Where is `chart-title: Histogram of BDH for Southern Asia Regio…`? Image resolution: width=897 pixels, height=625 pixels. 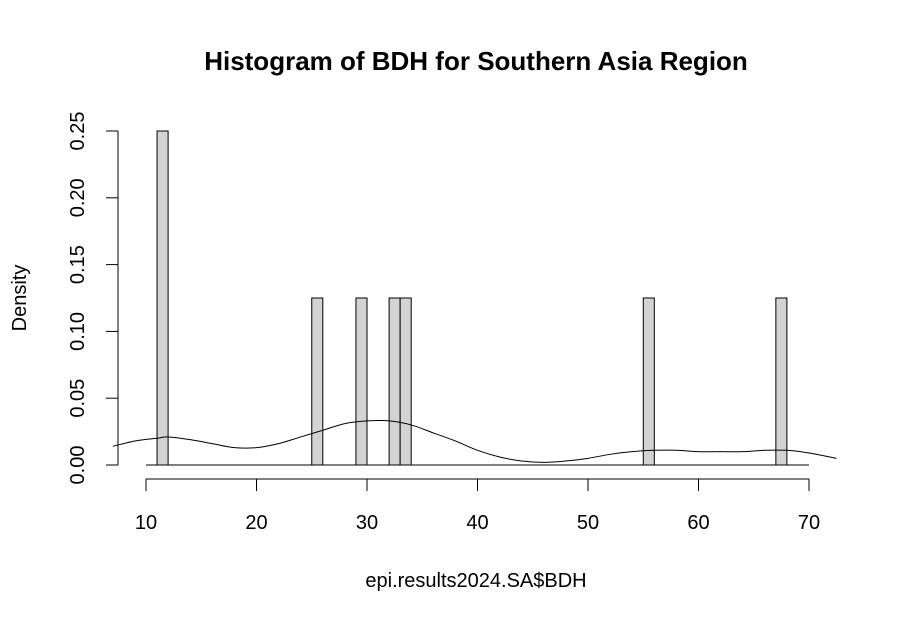 chart-title: Histogram of BDH for Southern Asia Regio… is located at coordinates (476, 61).